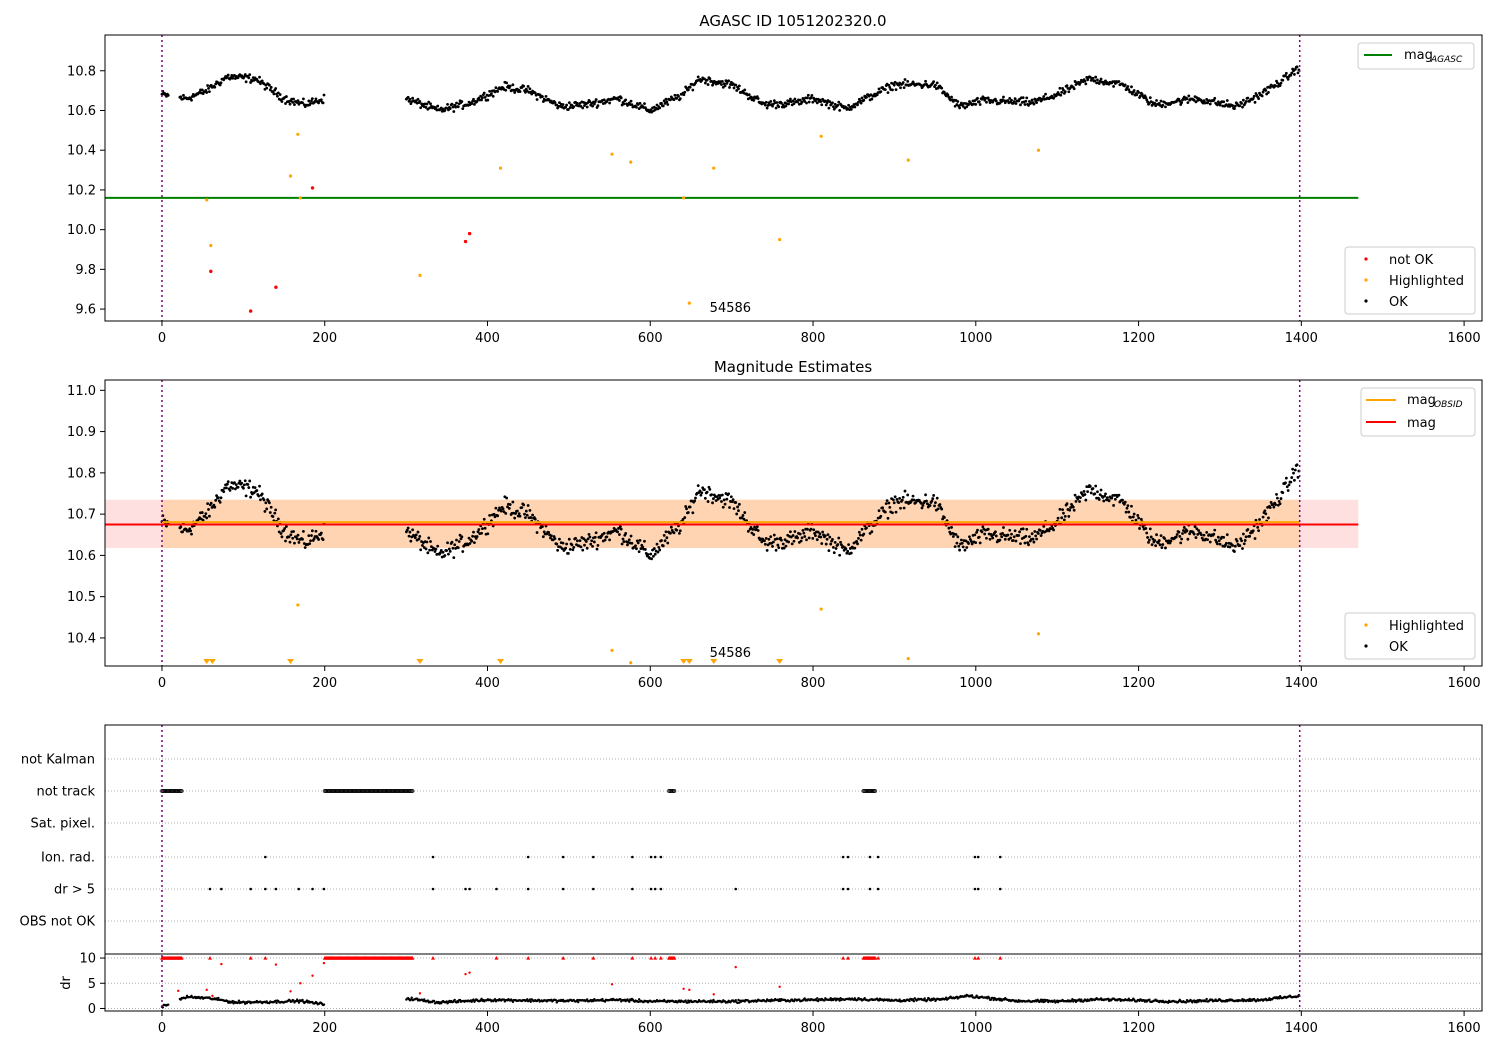  Describe the element at coordinates (1366, 301) in the screenshot. I see `legend-ok-marker` at that location.